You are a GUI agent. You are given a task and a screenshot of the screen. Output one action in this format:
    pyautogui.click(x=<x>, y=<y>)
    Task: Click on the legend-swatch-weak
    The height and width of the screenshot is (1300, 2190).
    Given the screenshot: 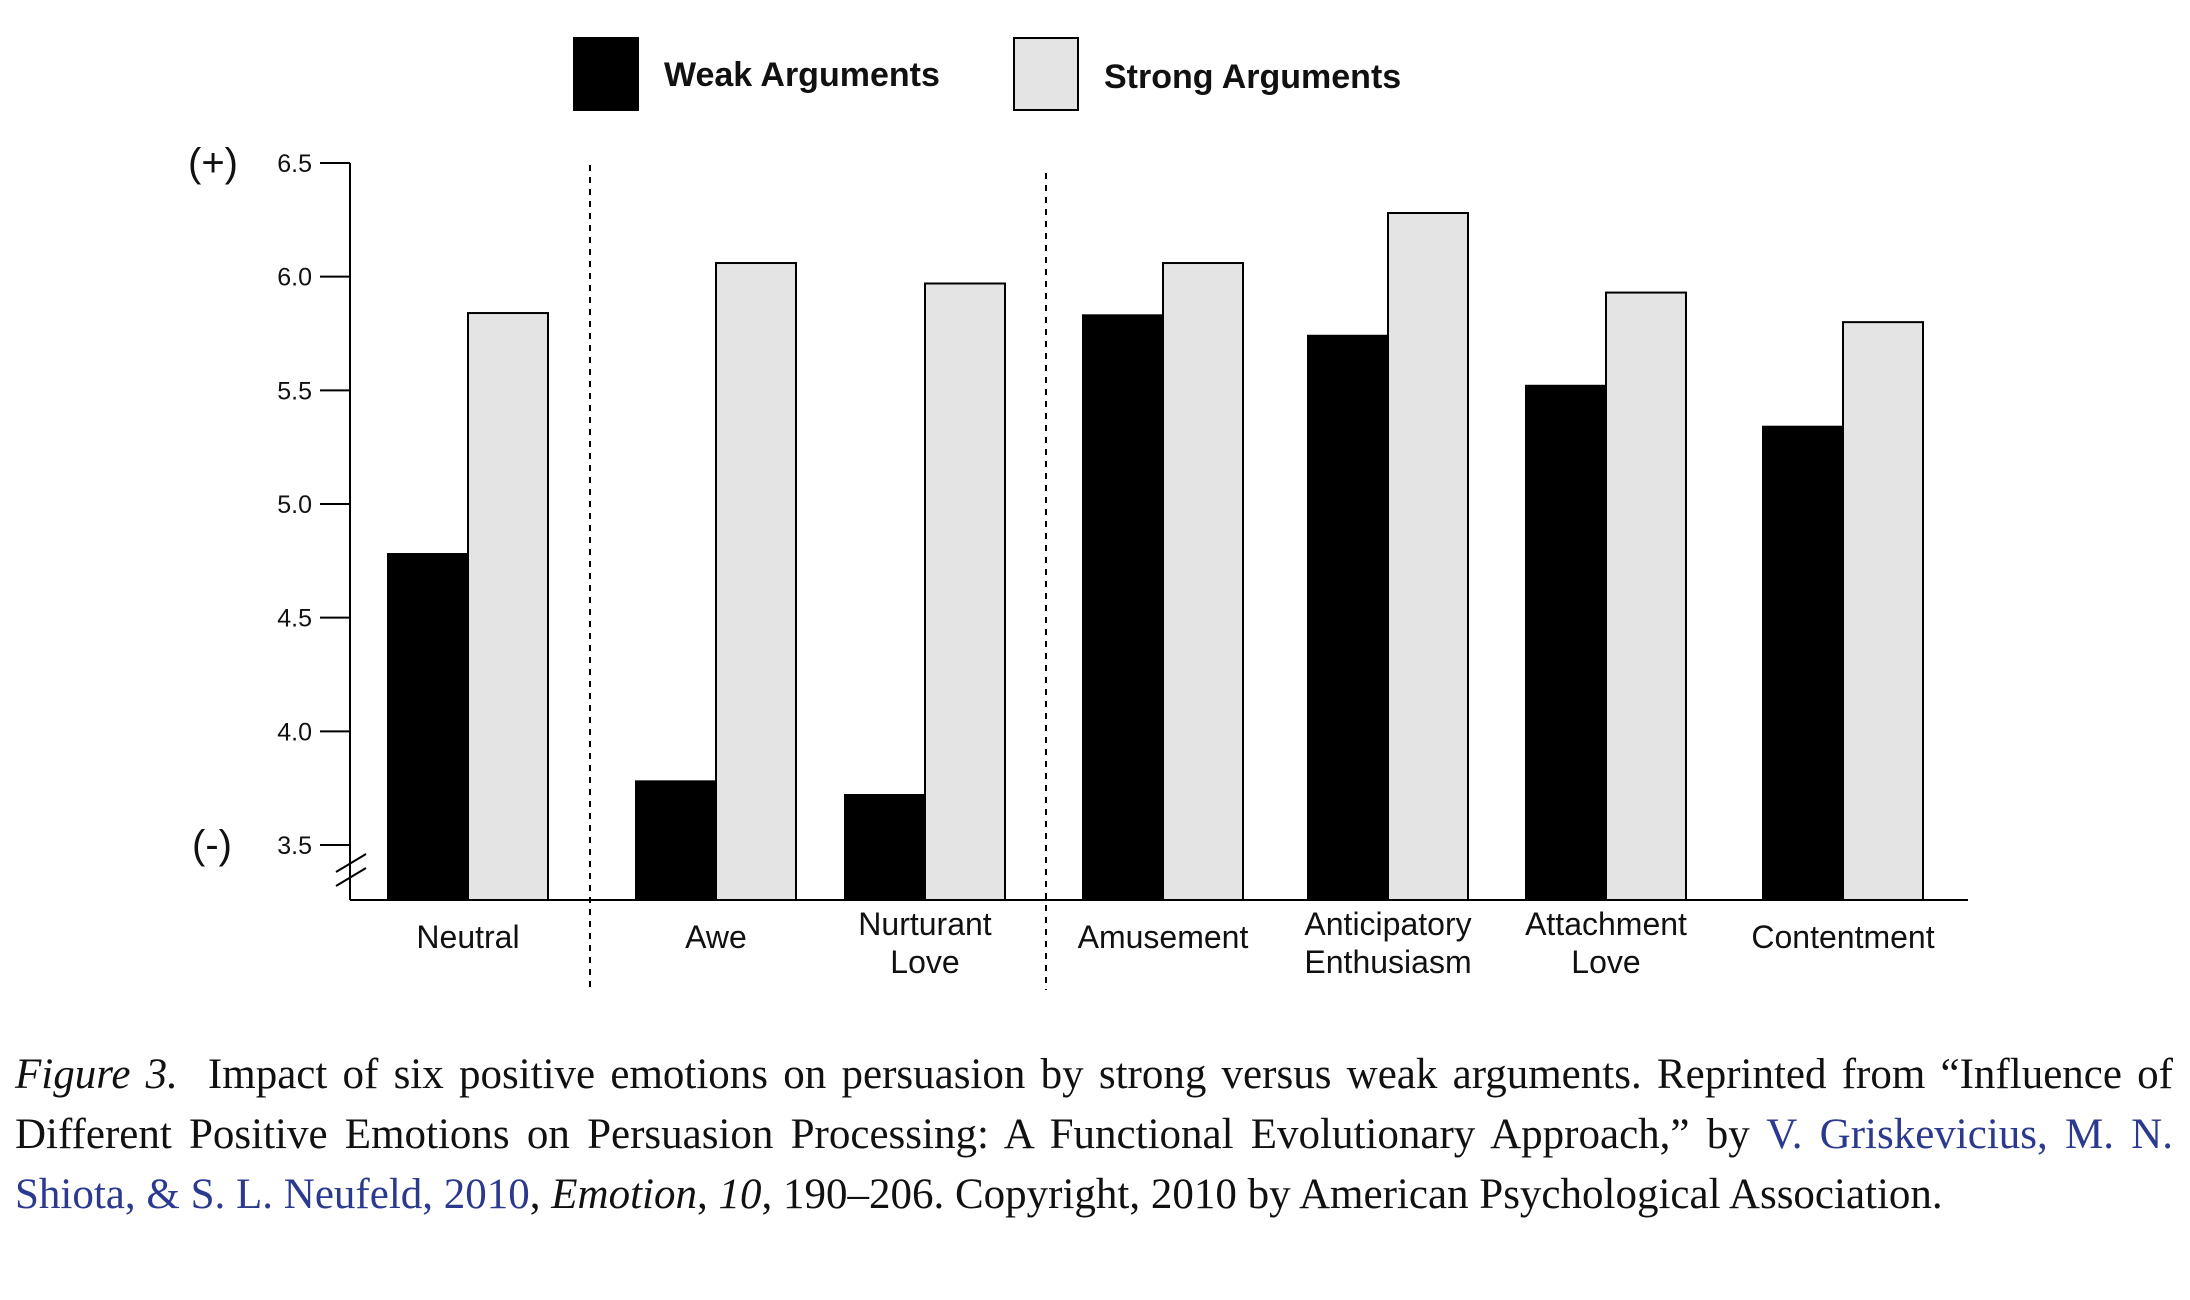 What is the action you would take?
    pyautogui.click(x=606, y=74)
    